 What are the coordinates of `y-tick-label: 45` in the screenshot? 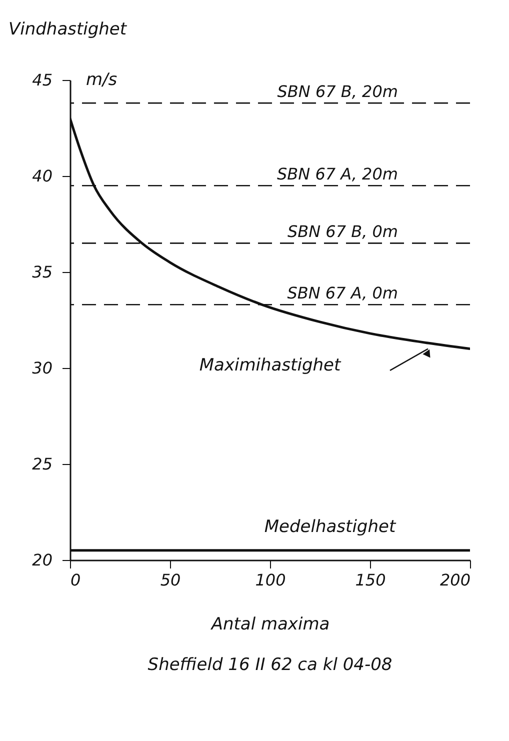 It's located at (42, 80).